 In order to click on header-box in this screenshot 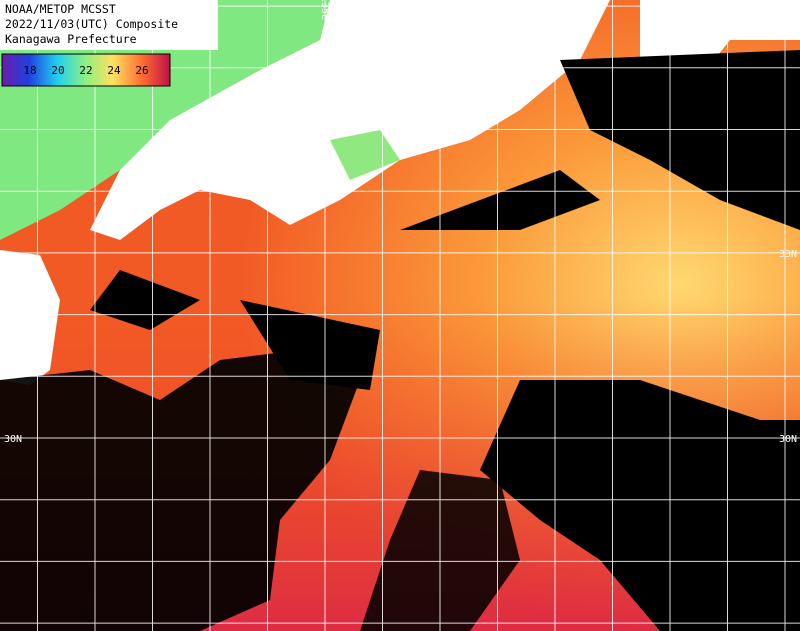, I will do `click(109, 25)`.